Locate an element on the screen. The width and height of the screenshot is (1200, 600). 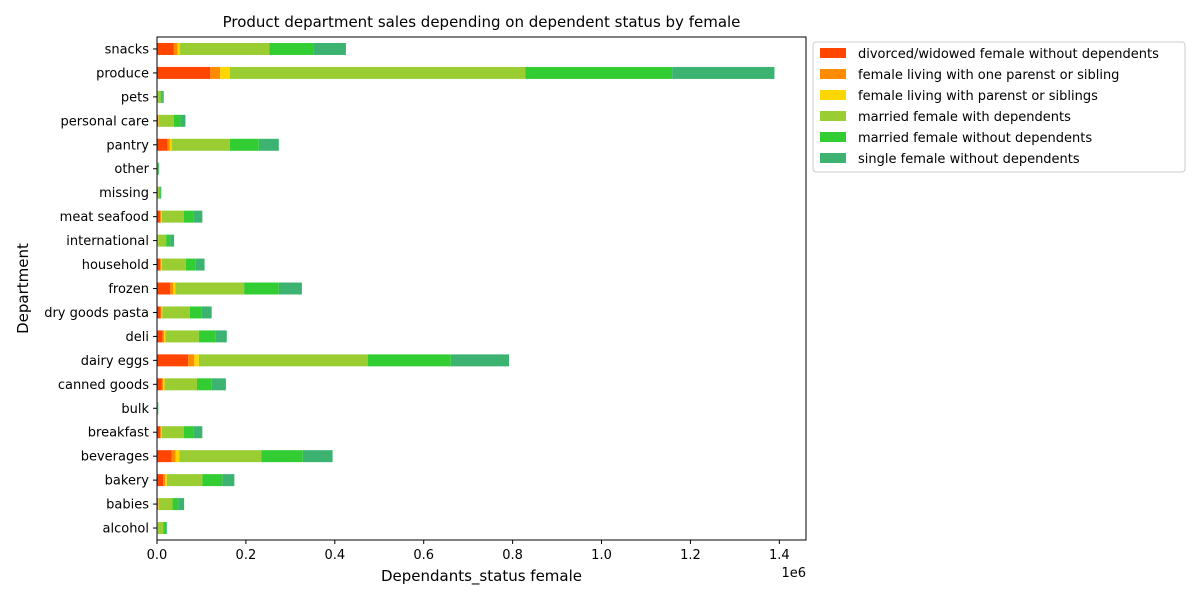
bar-pets-married-female-without-dependents is located at coordinates (161, 96).